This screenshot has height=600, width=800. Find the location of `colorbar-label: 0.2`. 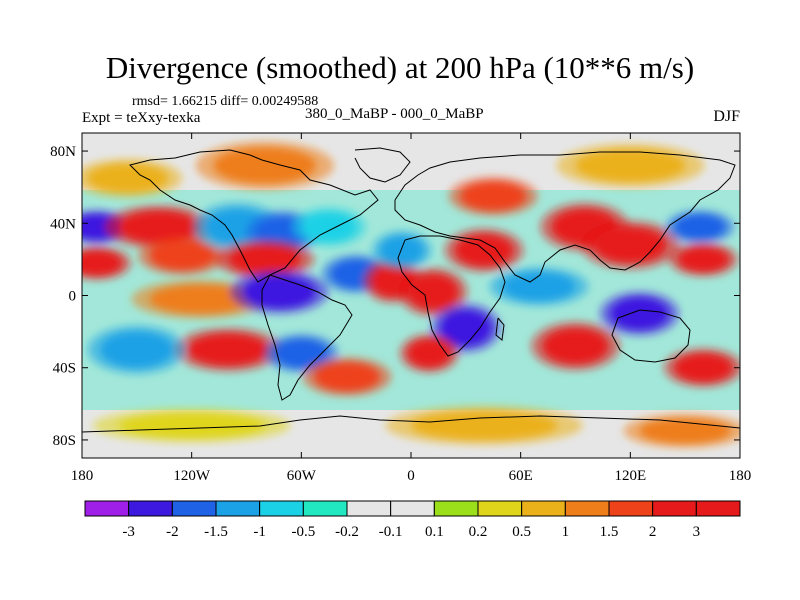

colorbar-label: 0.2 is located at coordinates (478, 532).